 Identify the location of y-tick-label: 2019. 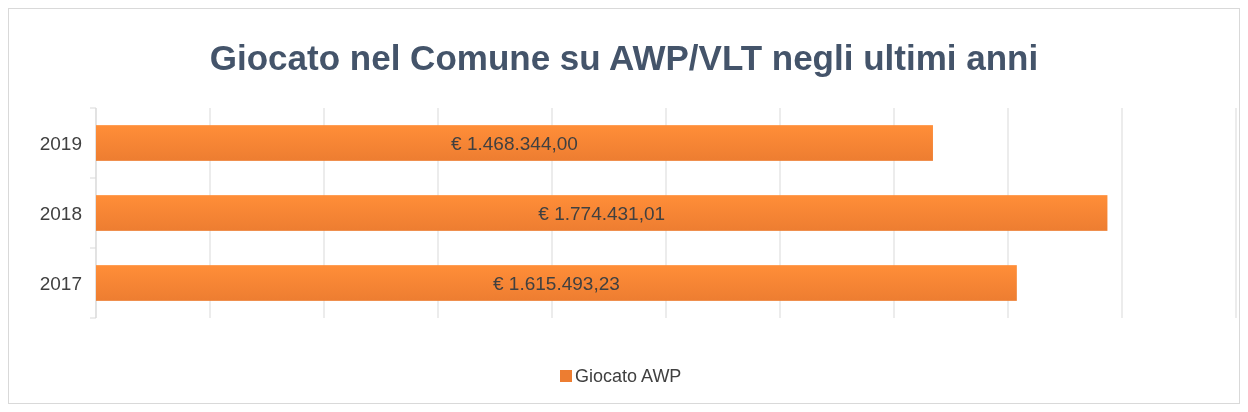
(60, 143).